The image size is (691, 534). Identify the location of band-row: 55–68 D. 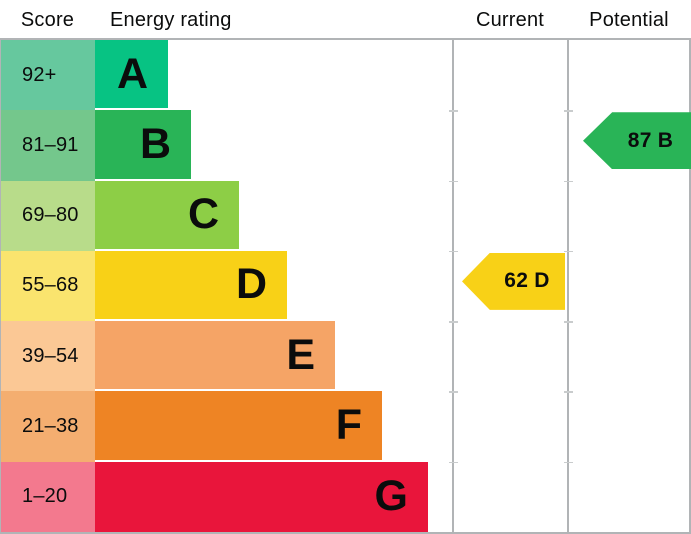
(345, 286).